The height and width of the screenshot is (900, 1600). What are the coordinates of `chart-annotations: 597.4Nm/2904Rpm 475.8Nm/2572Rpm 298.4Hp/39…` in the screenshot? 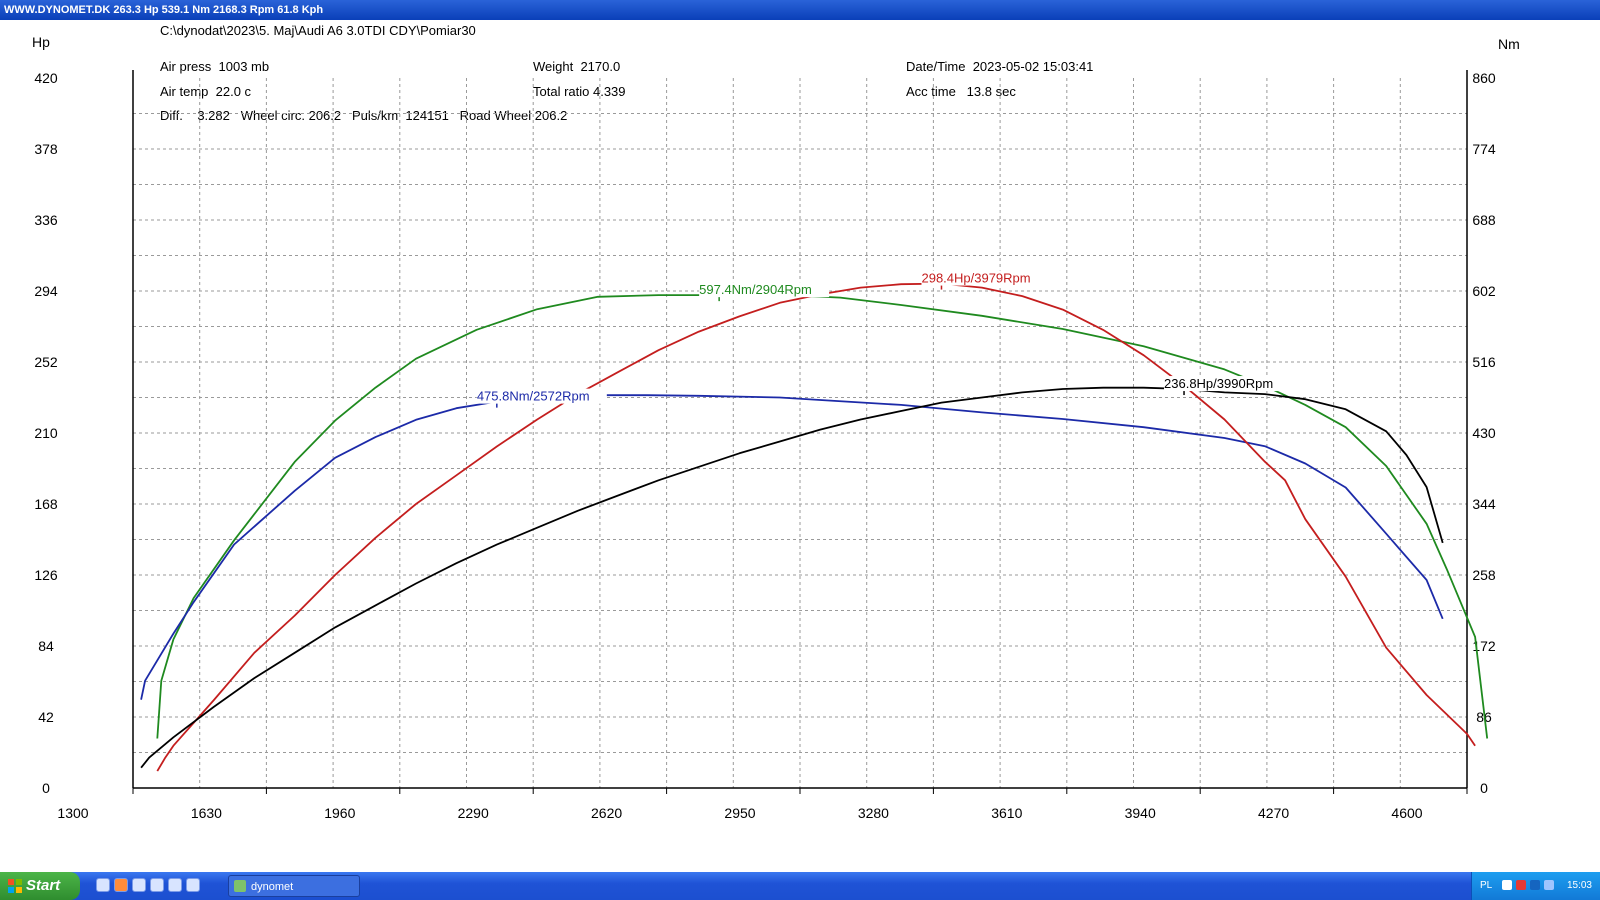 It's located at (885, 339).